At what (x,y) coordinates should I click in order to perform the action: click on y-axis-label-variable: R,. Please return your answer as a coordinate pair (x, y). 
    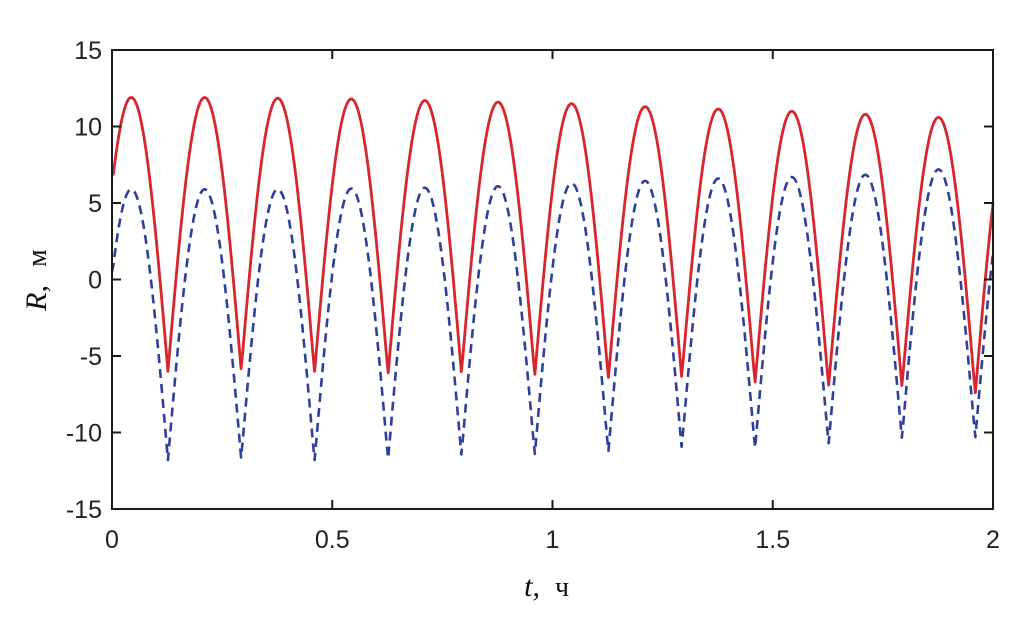
    Looking at the image, I should click on (36, 298).